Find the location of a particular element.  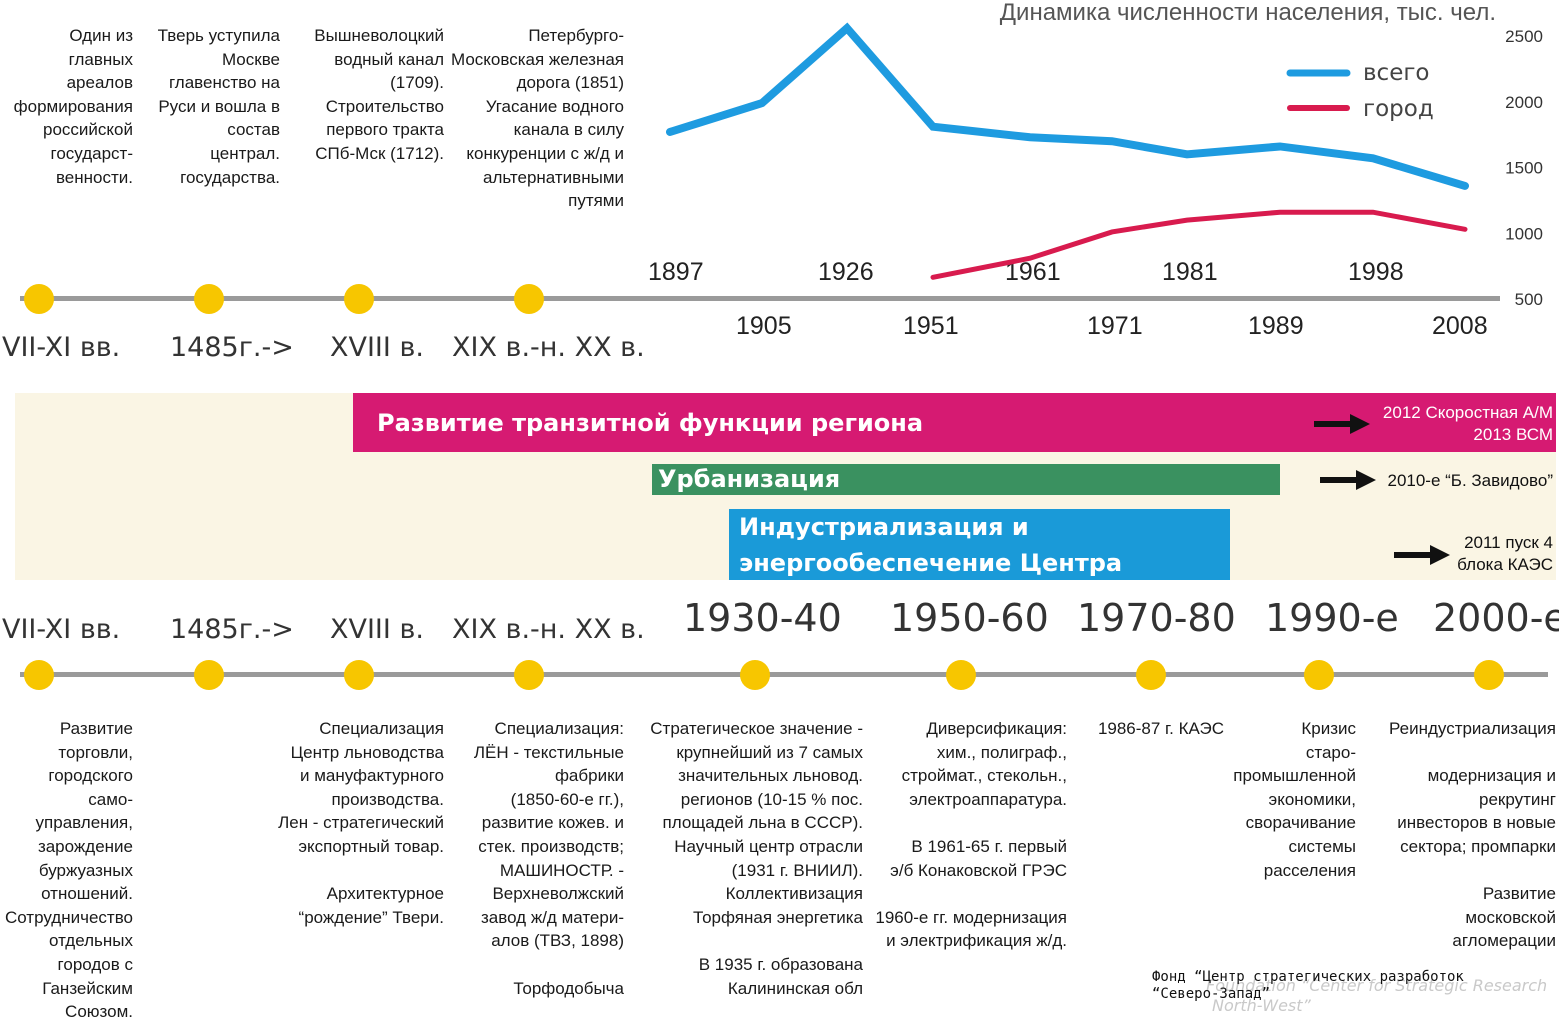

y-tick-label-1000: 1000 is located at coordinates (1524, 233).